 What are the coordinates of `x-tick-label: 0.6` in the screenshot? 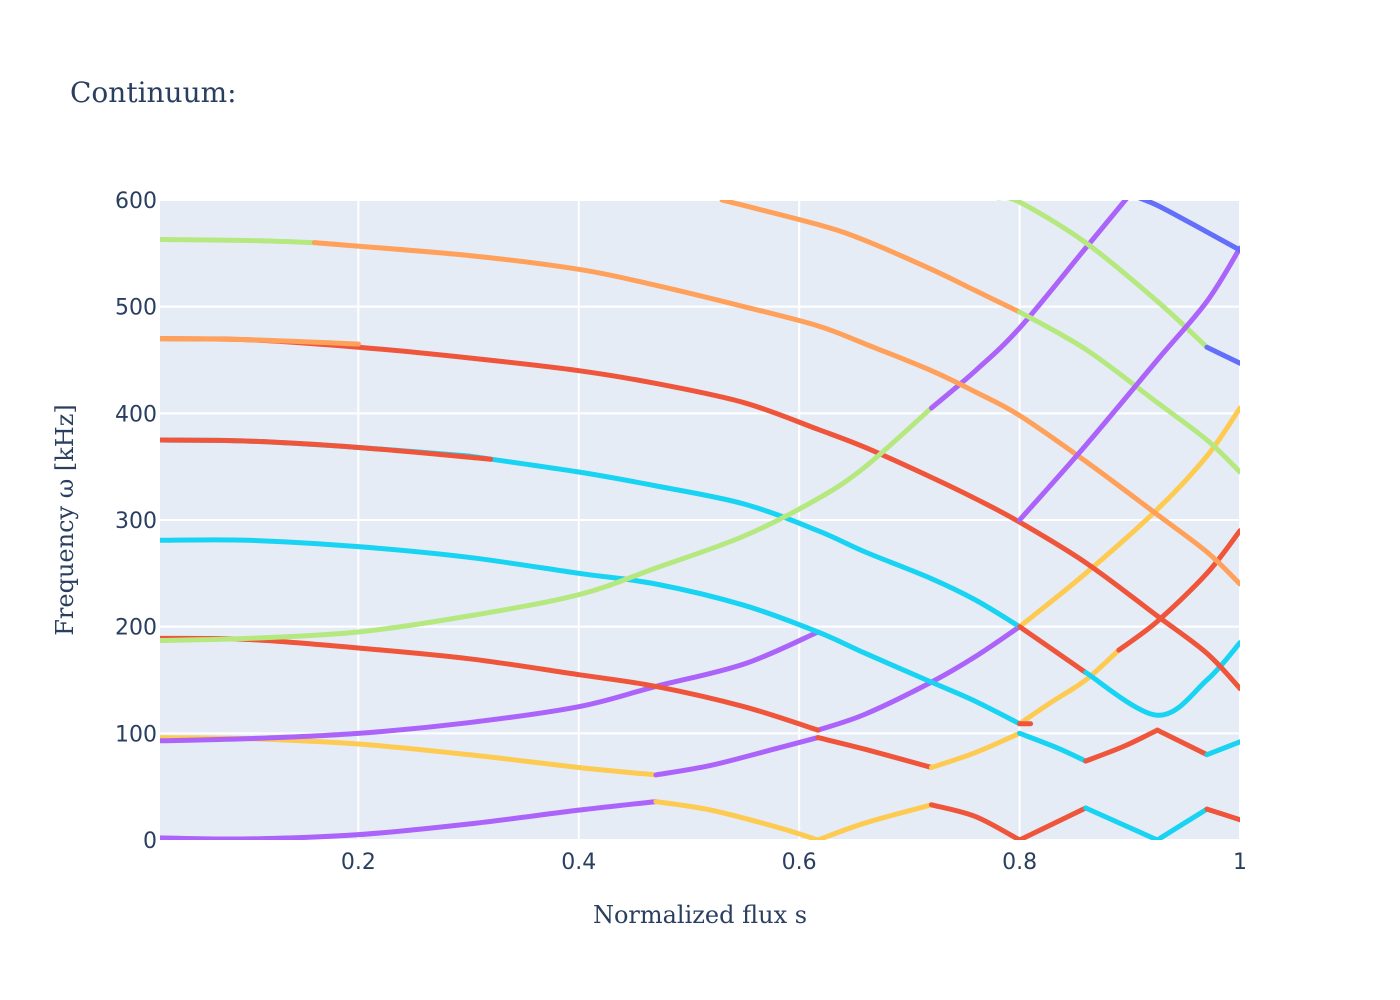 It's located at (799, 862).